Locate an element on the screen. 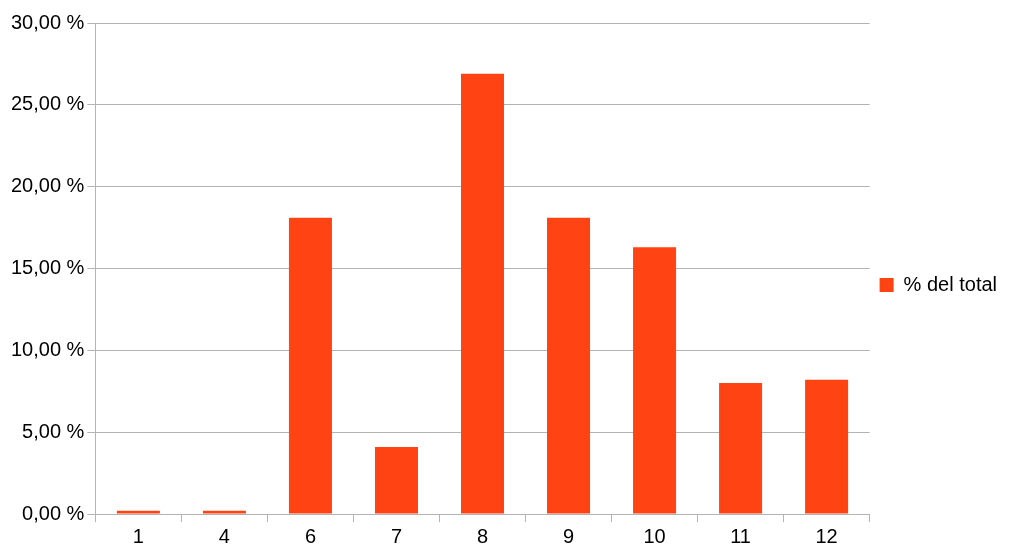 This screenshot has height=560, width=1020. y-tick-label: 25,00 % is located at coordinates (48, 103).